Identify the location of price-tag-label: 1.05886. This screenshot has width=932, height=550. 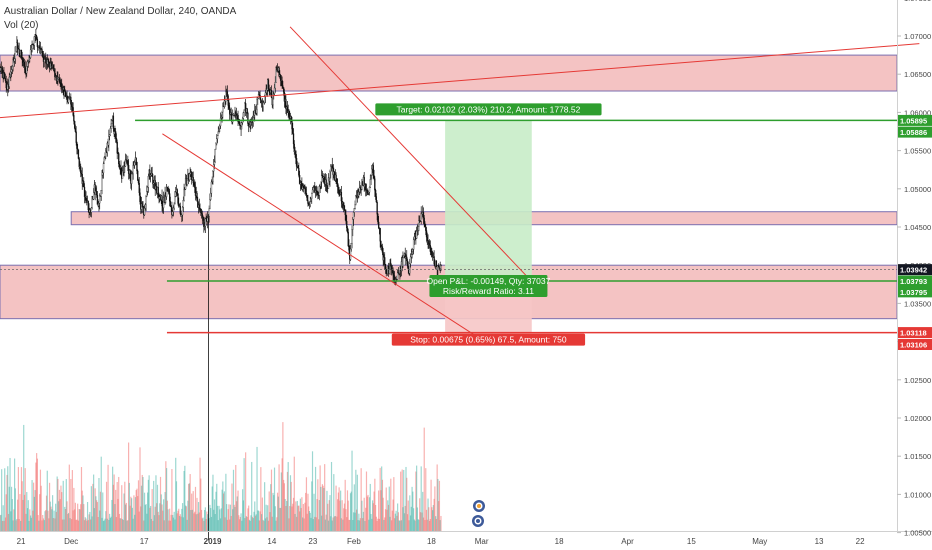
(913, 132).